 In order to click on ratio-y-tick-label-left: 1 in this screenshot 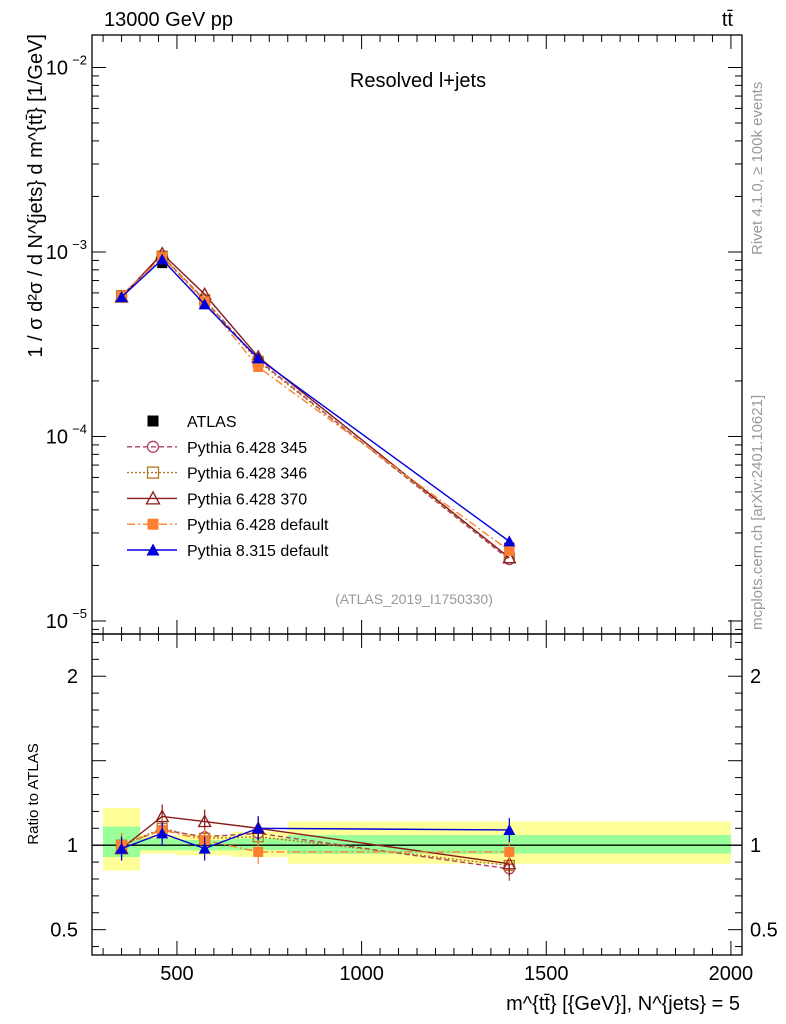, I will do `click(72, 846)`.